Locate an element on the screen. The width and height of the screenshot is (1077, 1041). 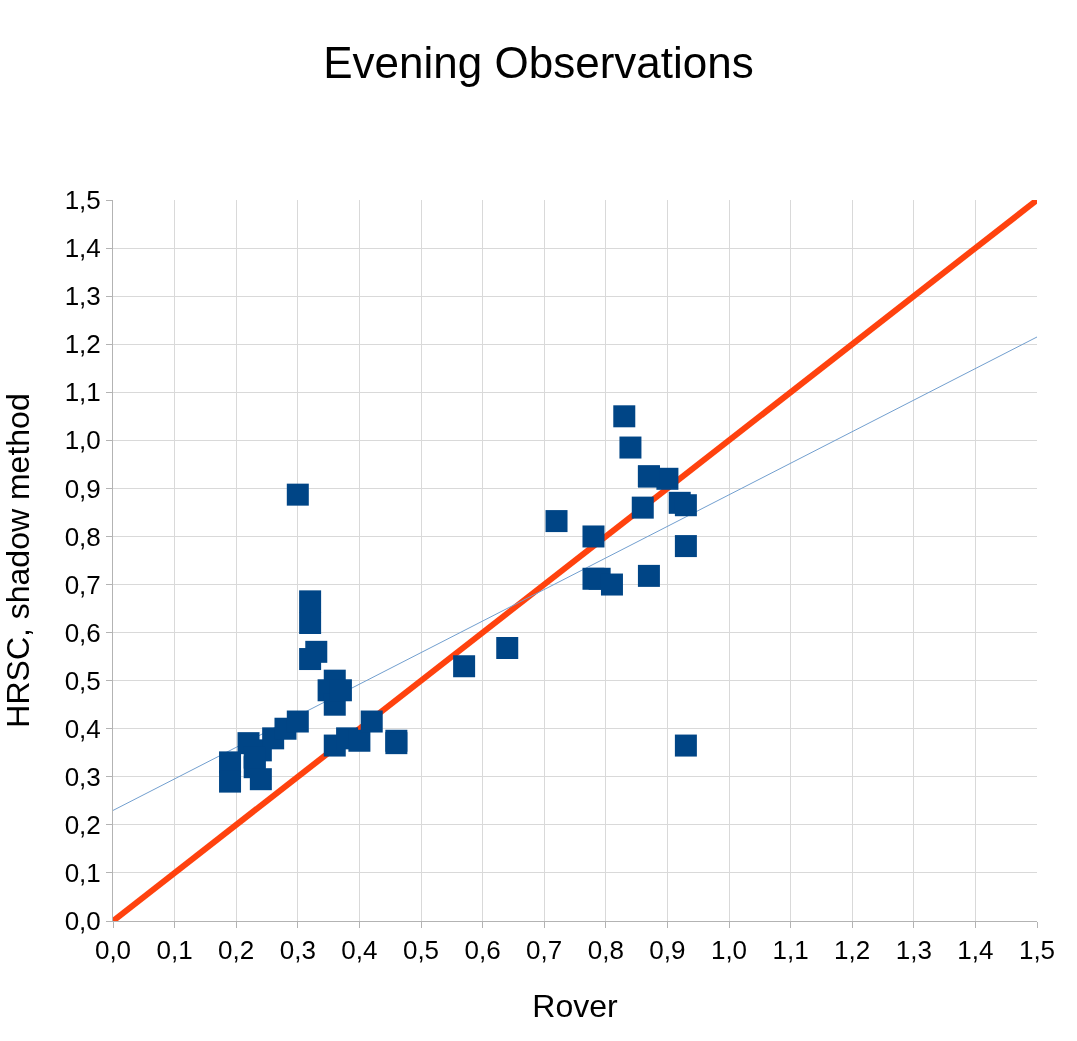
x-tick-label: 1,2 is located at coordinates (852, 950).